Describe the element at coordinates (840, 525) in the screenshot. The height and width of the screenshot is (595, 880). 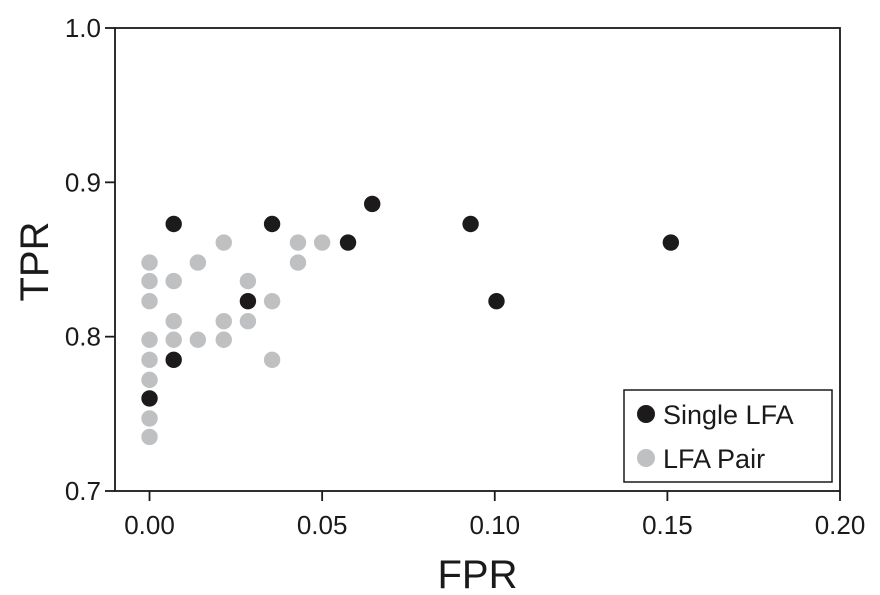
I see `x-tick-label: 0.20` at that location.